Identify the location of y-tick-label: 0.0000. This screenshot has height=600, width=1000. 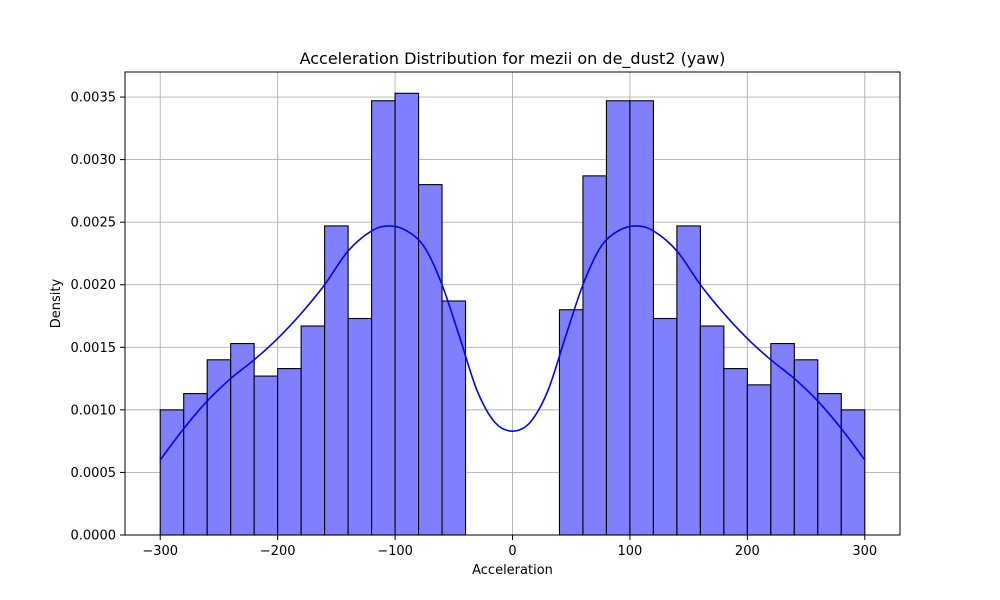
(94, 536).